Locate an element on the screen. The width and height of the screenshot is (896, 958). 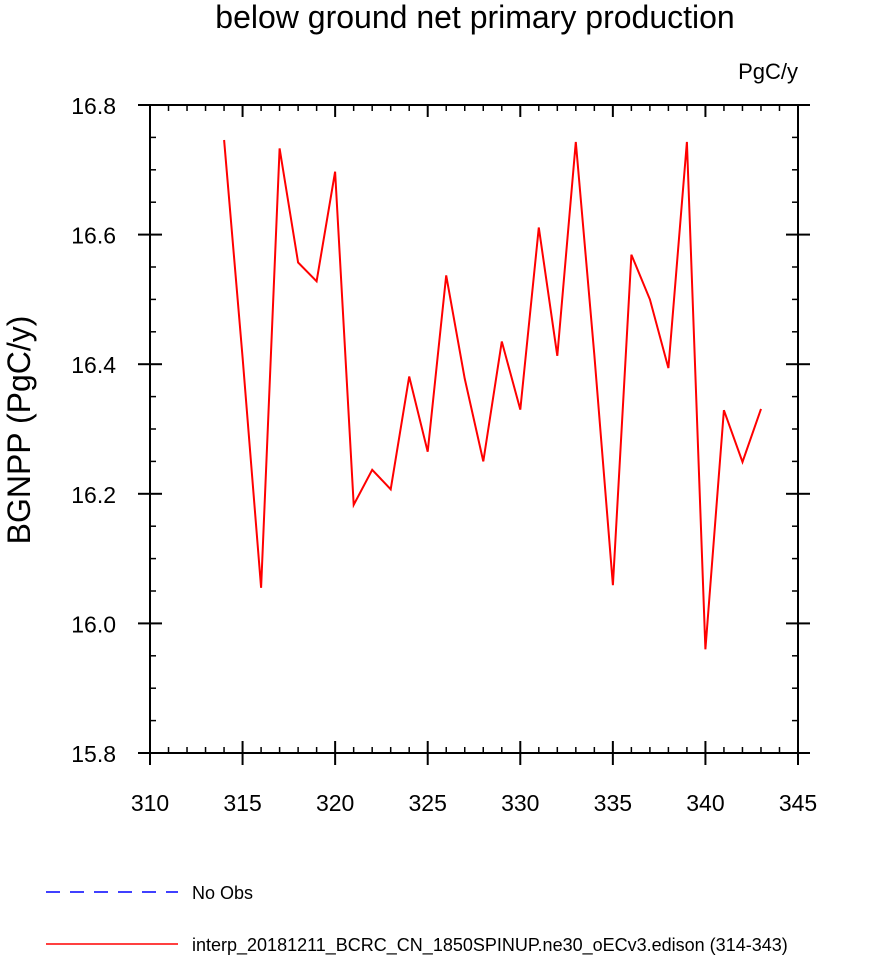
x-tick-label: 310 is located at coordinates (150, 803).